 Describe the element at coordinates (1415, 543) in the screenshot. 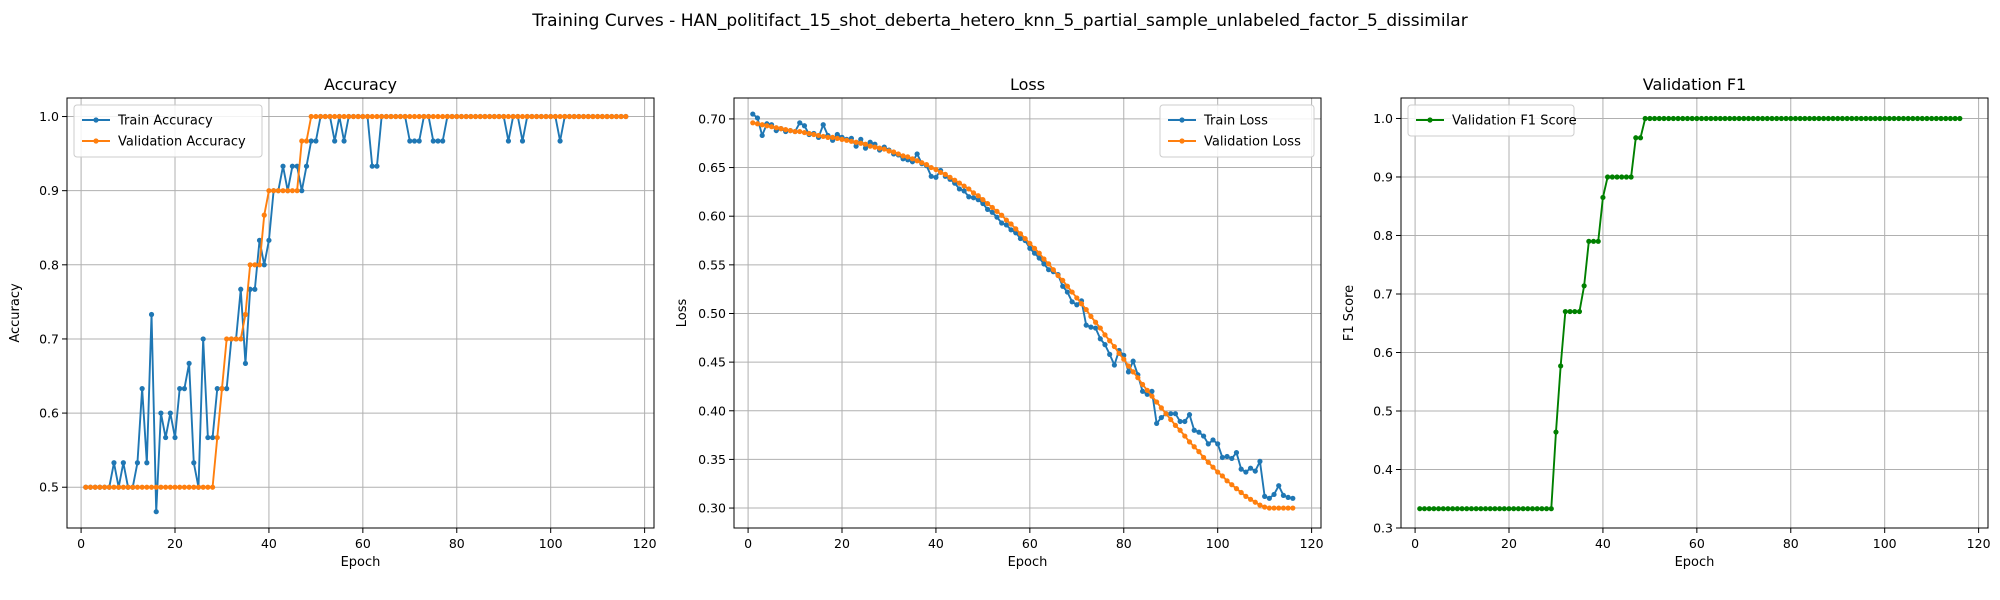

I see `f1-x-tick-label: 0` at that location.